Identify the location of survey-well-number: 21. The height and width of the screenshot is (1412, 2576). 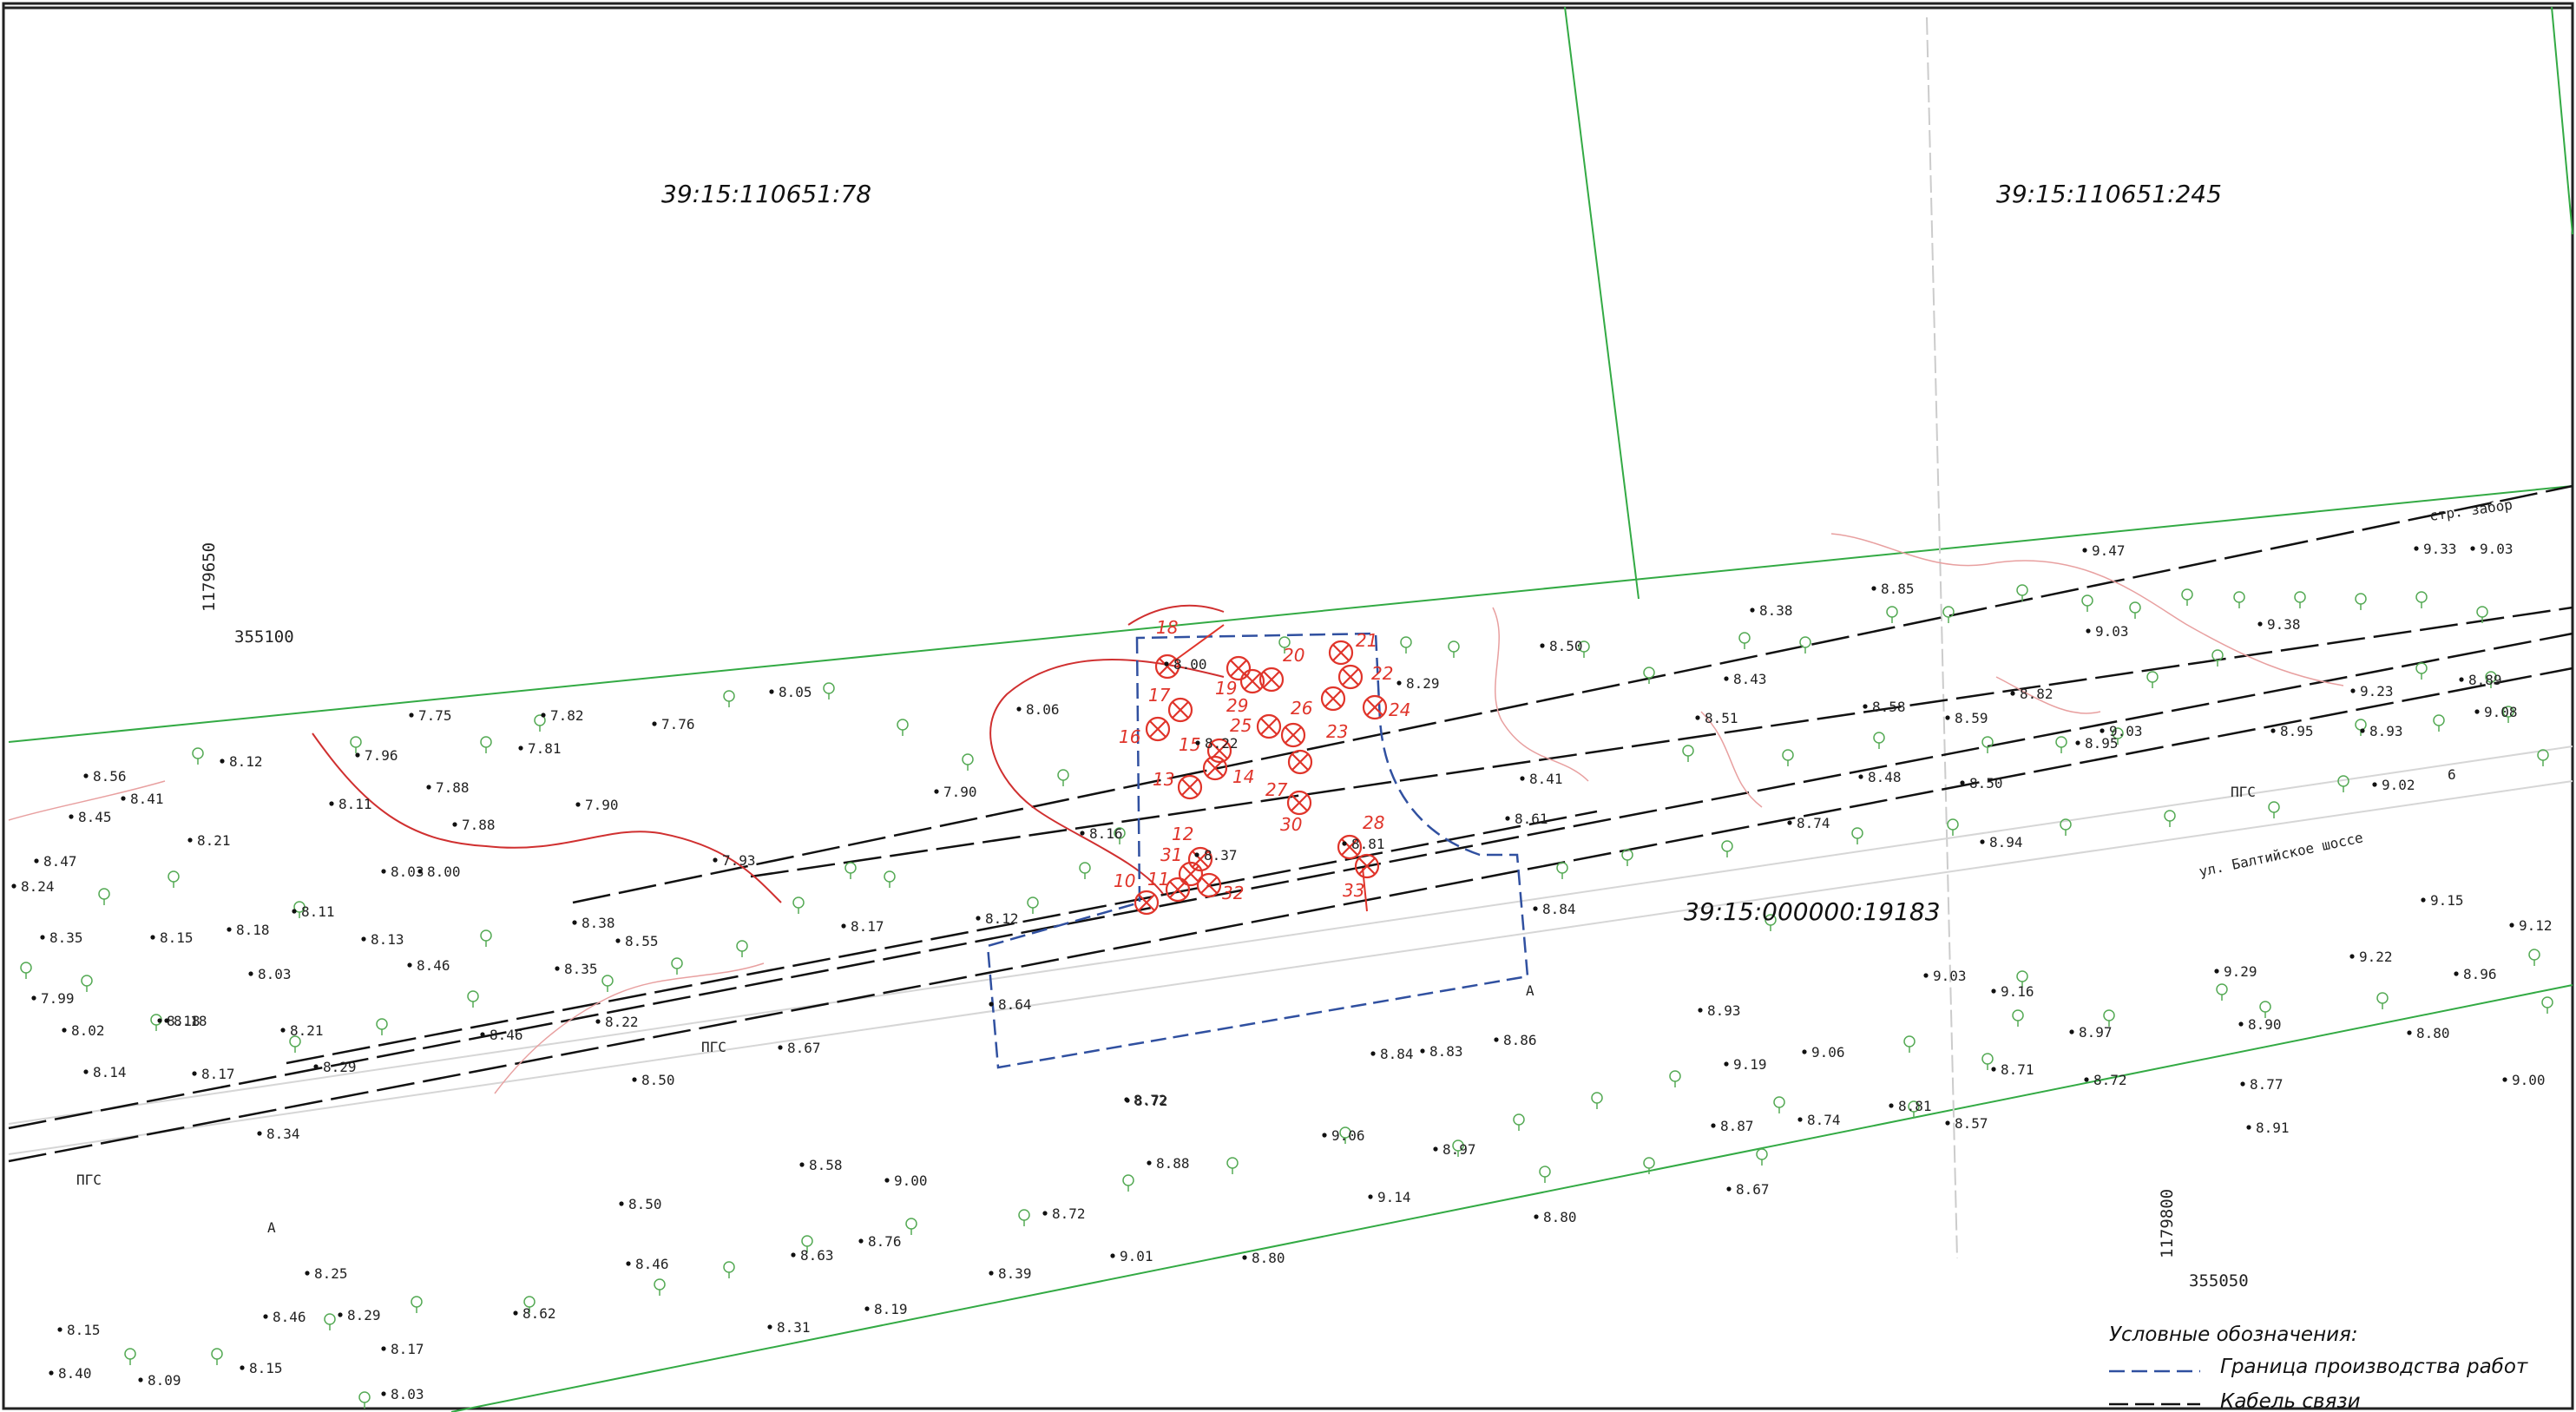
(1366, 640).